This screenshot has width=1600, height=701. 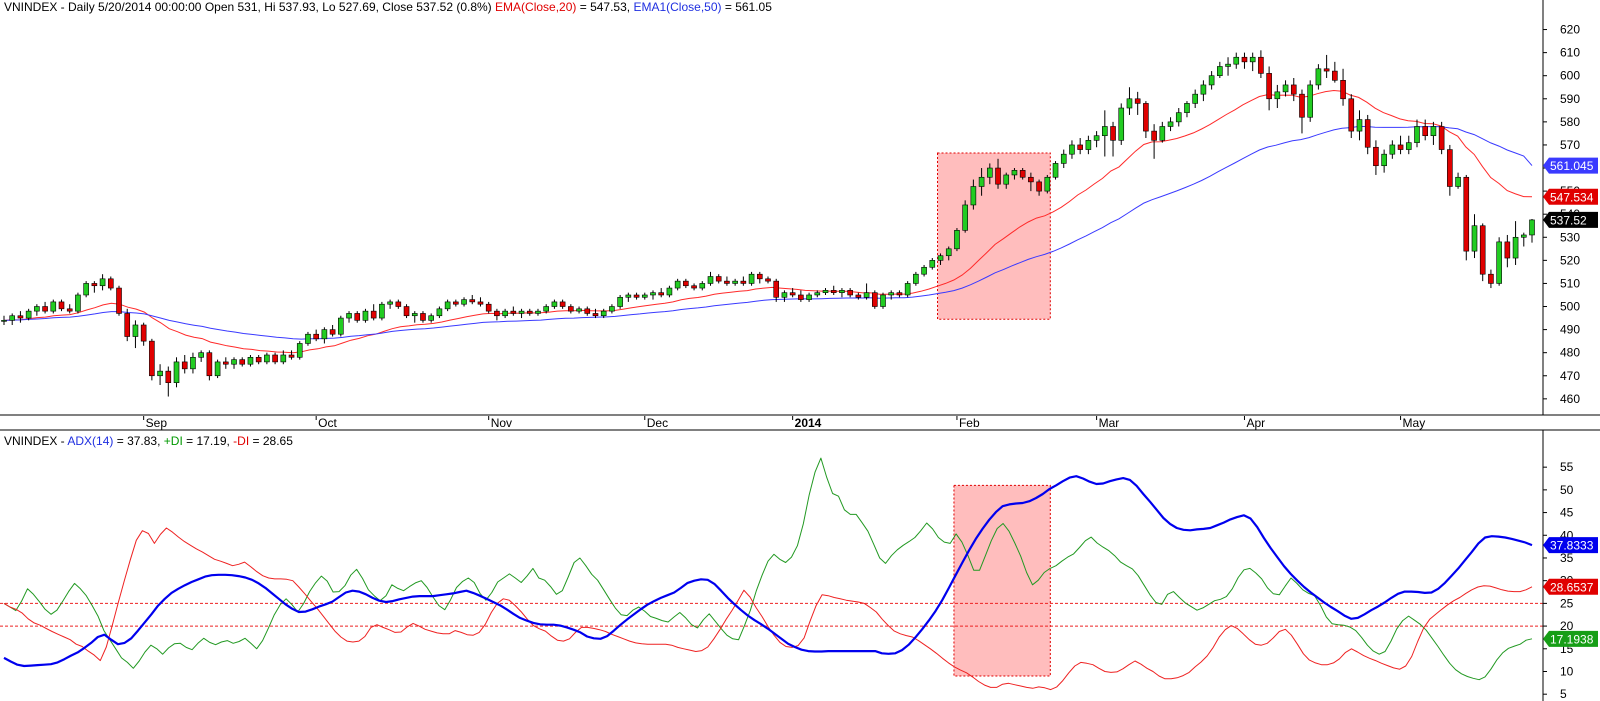 I want to click on price-axis-label: 620, so click(x=1570, y=30).